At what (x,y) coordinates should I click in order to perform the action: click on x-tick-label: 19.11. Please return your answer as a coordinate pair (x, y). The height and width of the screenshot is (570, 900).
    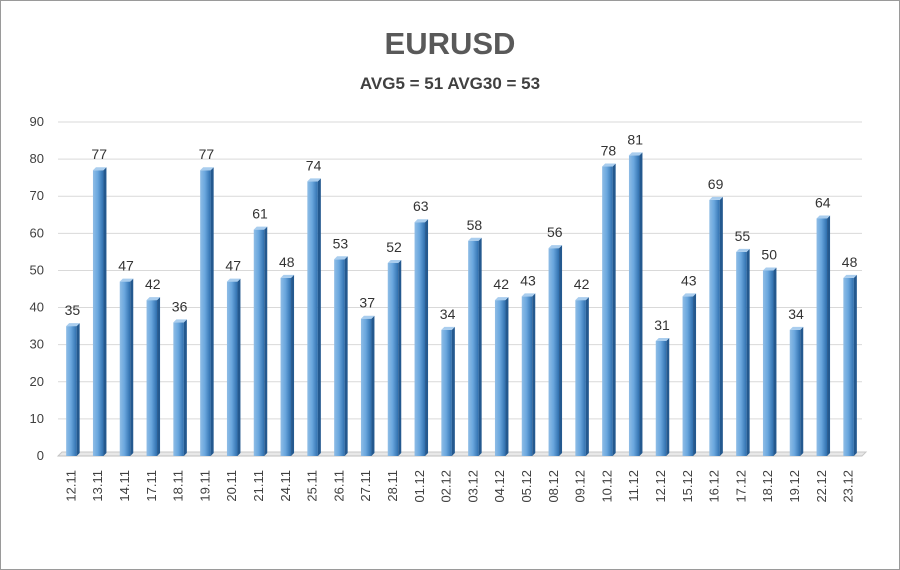
    Looking at the image, I should click on (204, 486).